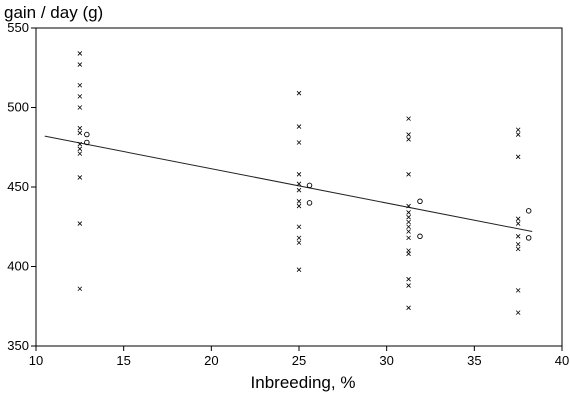  I want to click on x-tick-label: 15, so click(123, 360).